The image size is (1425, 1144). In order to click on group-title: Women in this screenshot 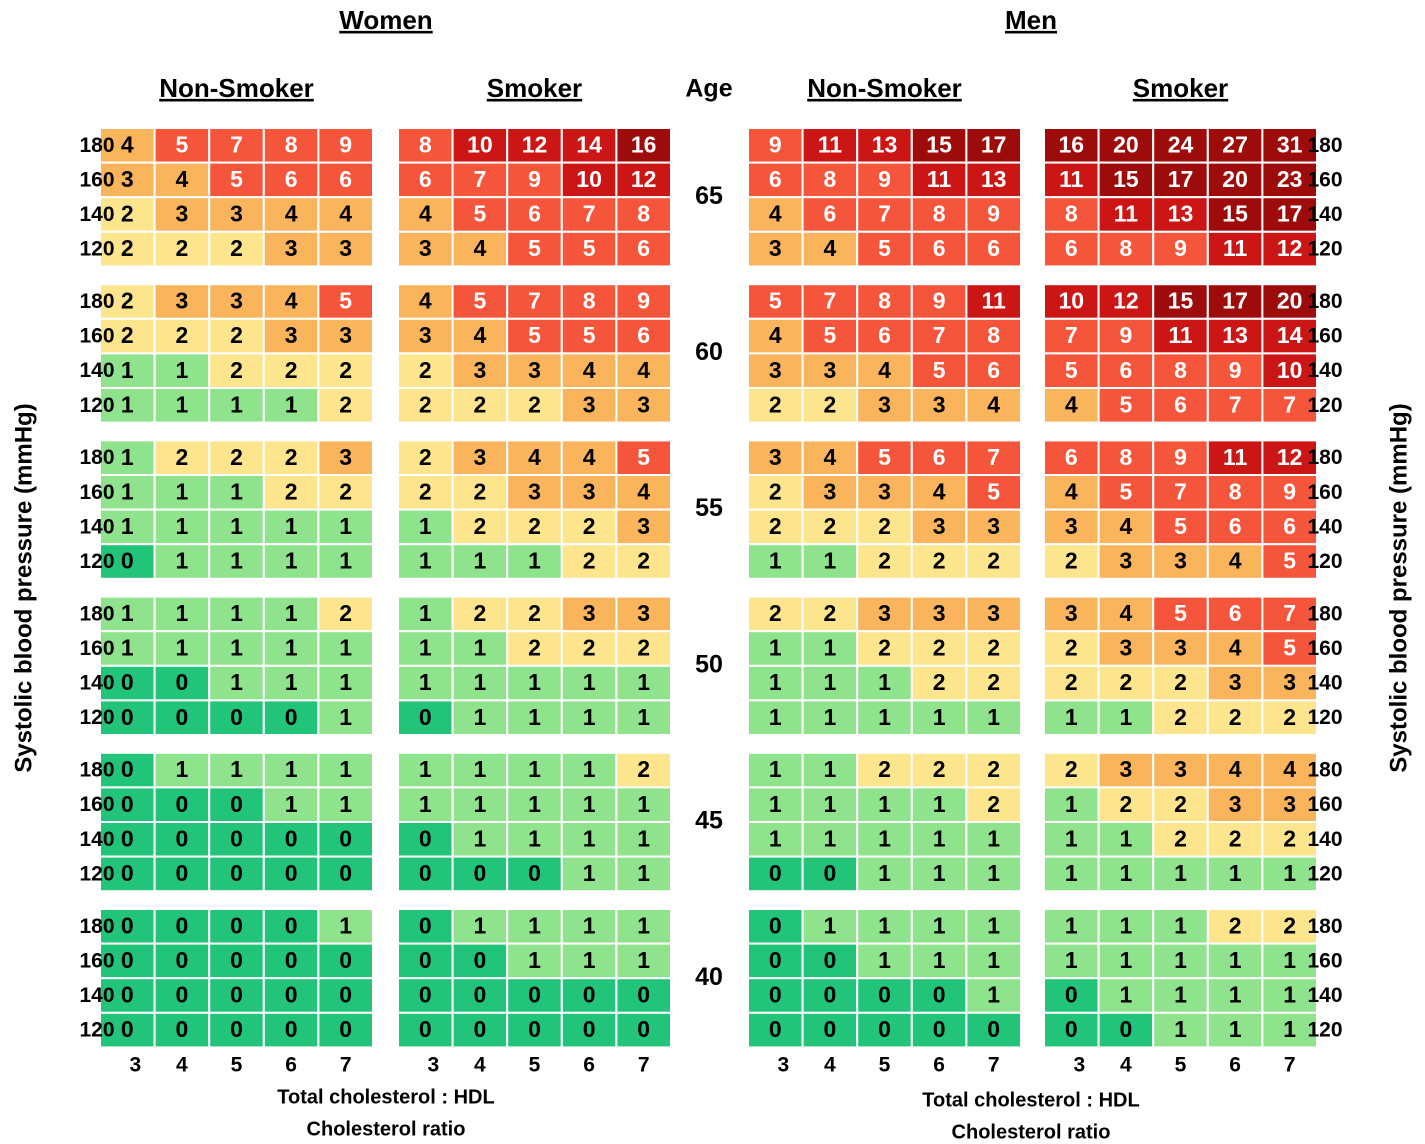, I will do `click(385, 20)`.